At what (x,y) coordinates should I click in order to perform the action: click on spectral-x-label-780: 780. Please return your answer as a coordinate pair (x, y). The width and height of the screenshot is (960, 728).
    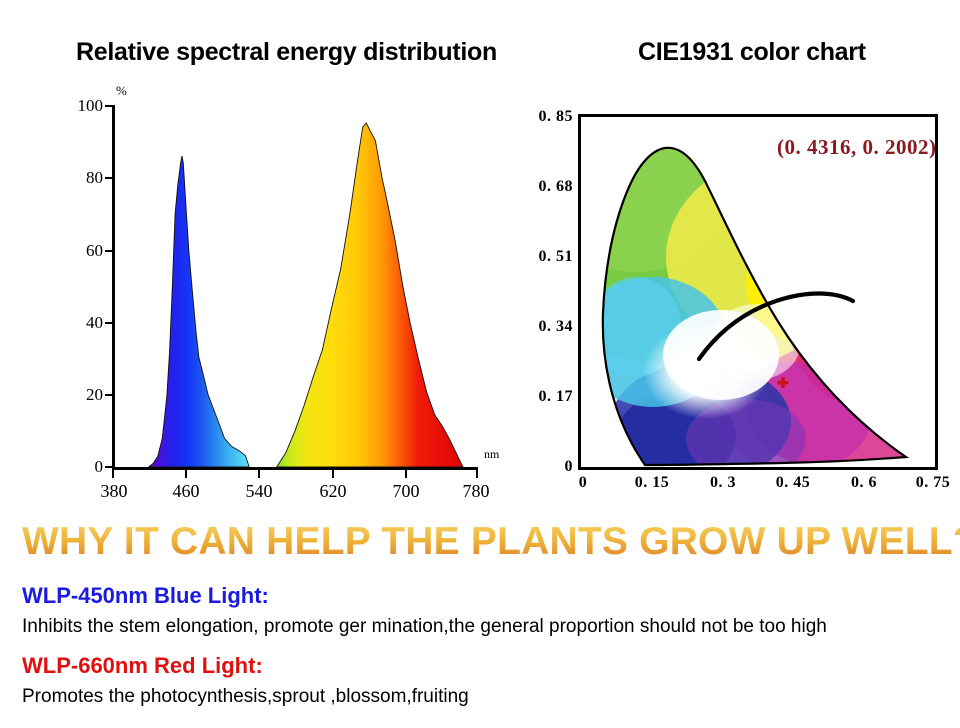
    Looking at the image, I should click on (476, 491).